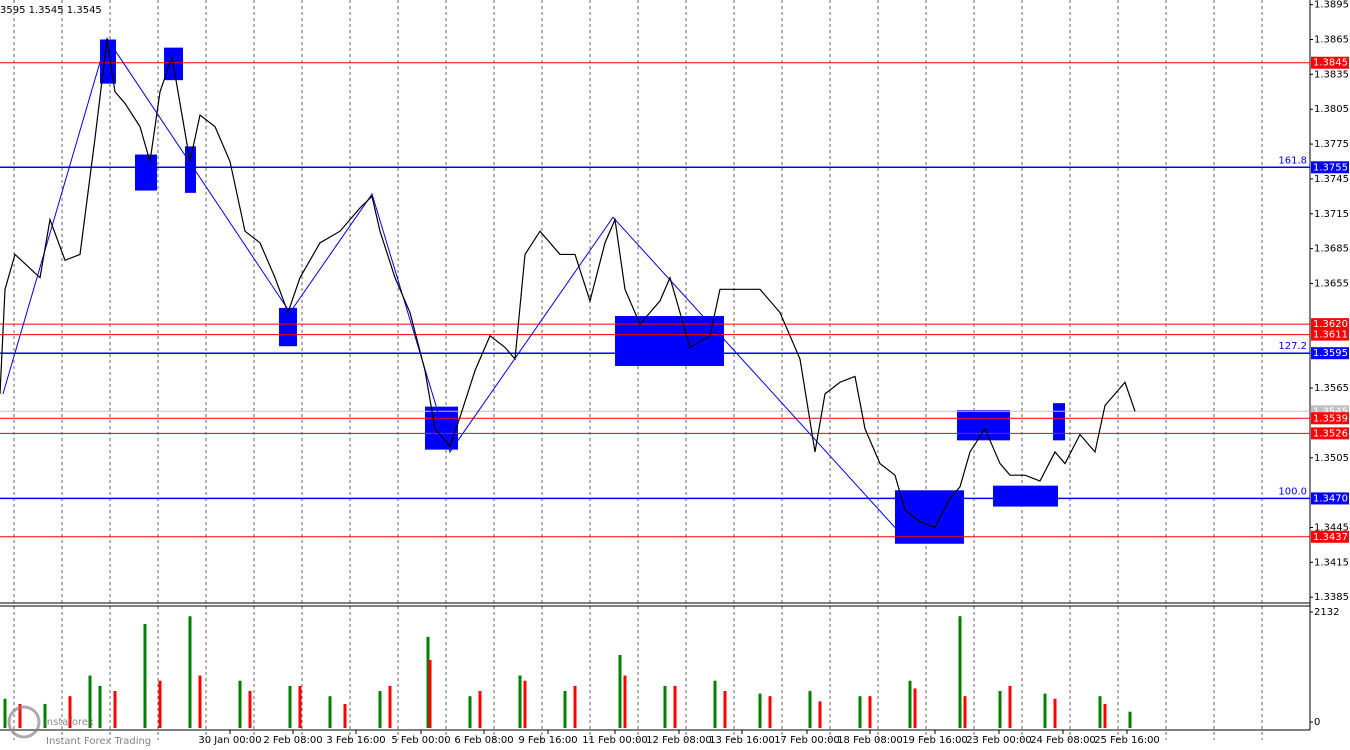 The height and width of the screenshot is (750, 1350). Describe the element at coordinates (999, 740) in the screenshot. I see `x-tick-label: 23 Feb 00:00` at that location.